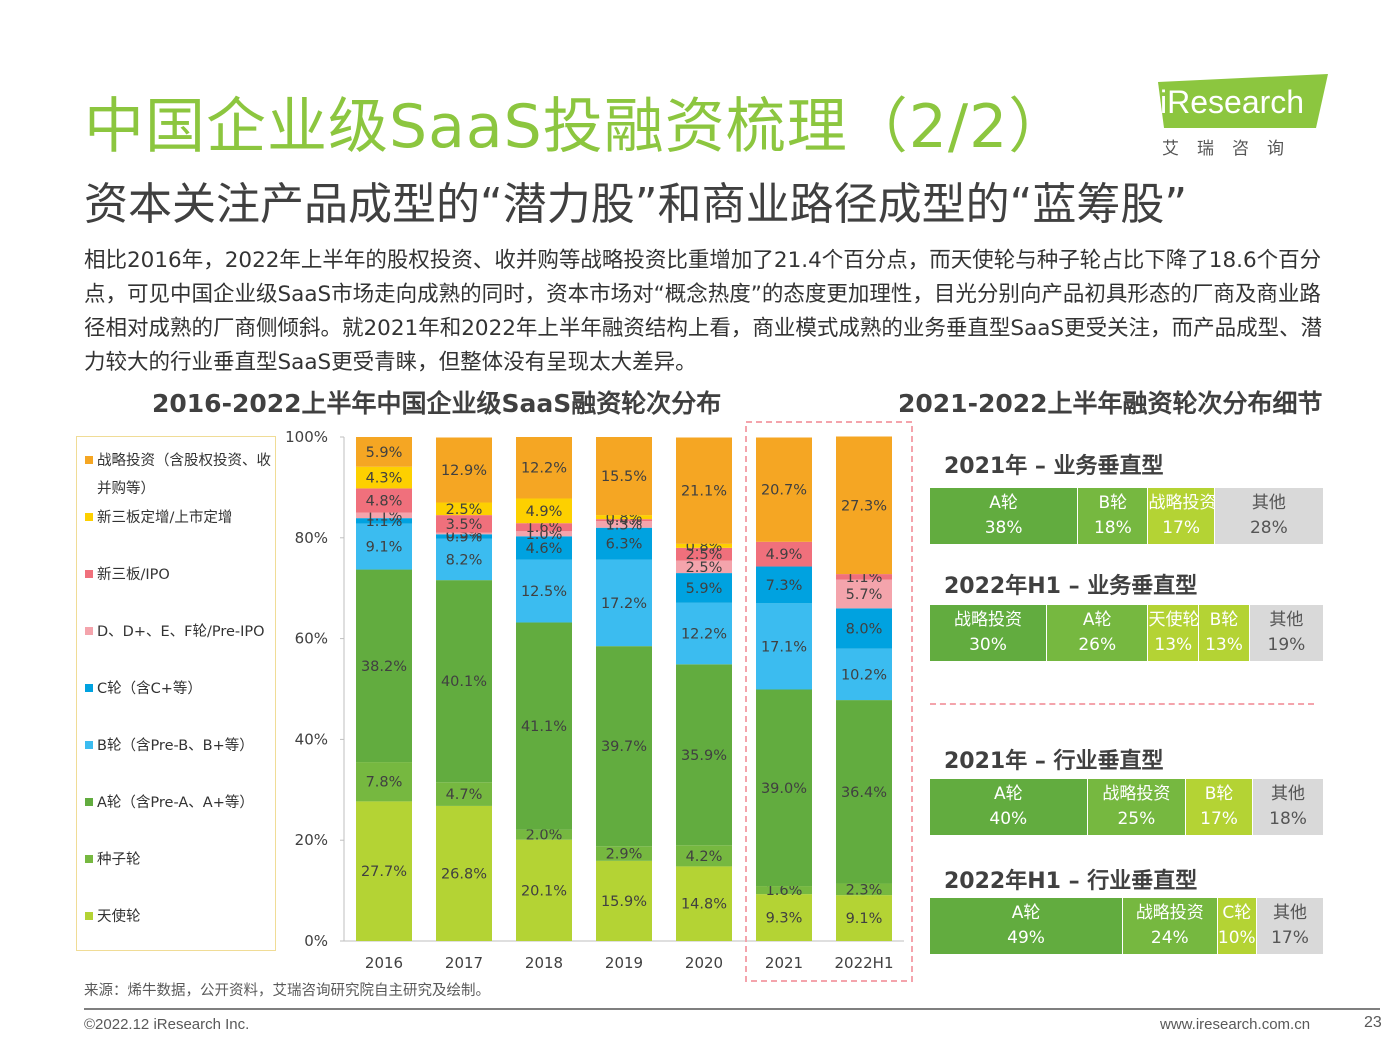 This screenshot has height=1050, width=1400. I want to click on y-tick-label: 20%, so click(311, 840).